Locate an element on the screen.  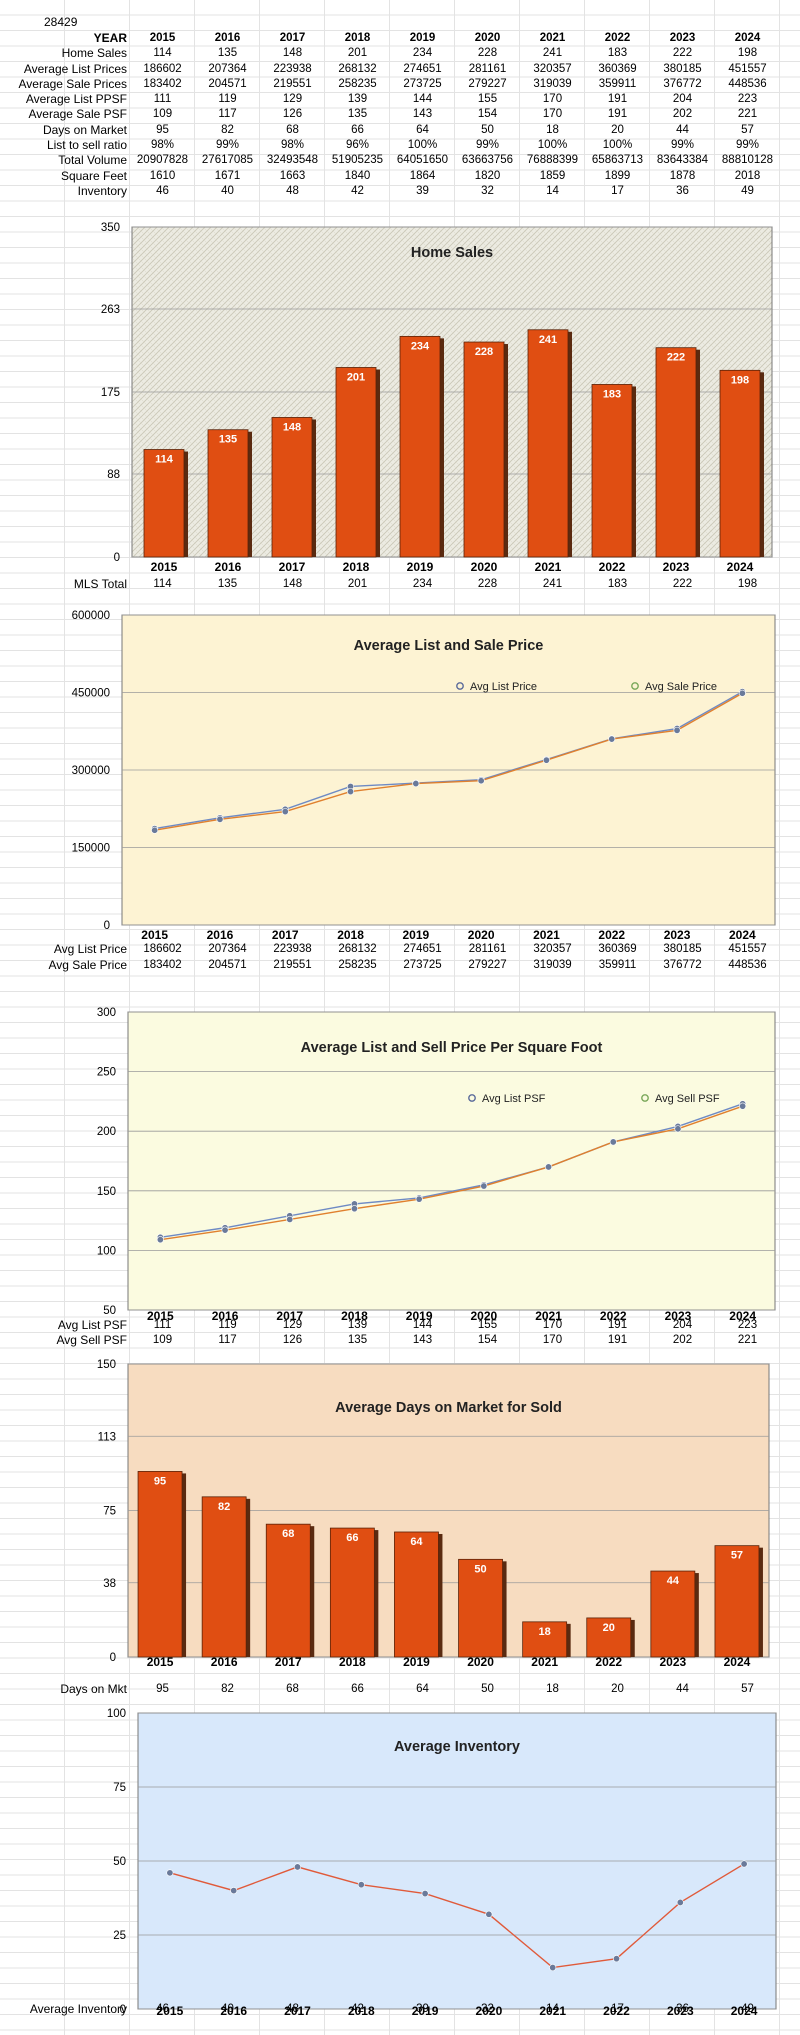
table-cell: 32 is located at coordinates (487, 190).